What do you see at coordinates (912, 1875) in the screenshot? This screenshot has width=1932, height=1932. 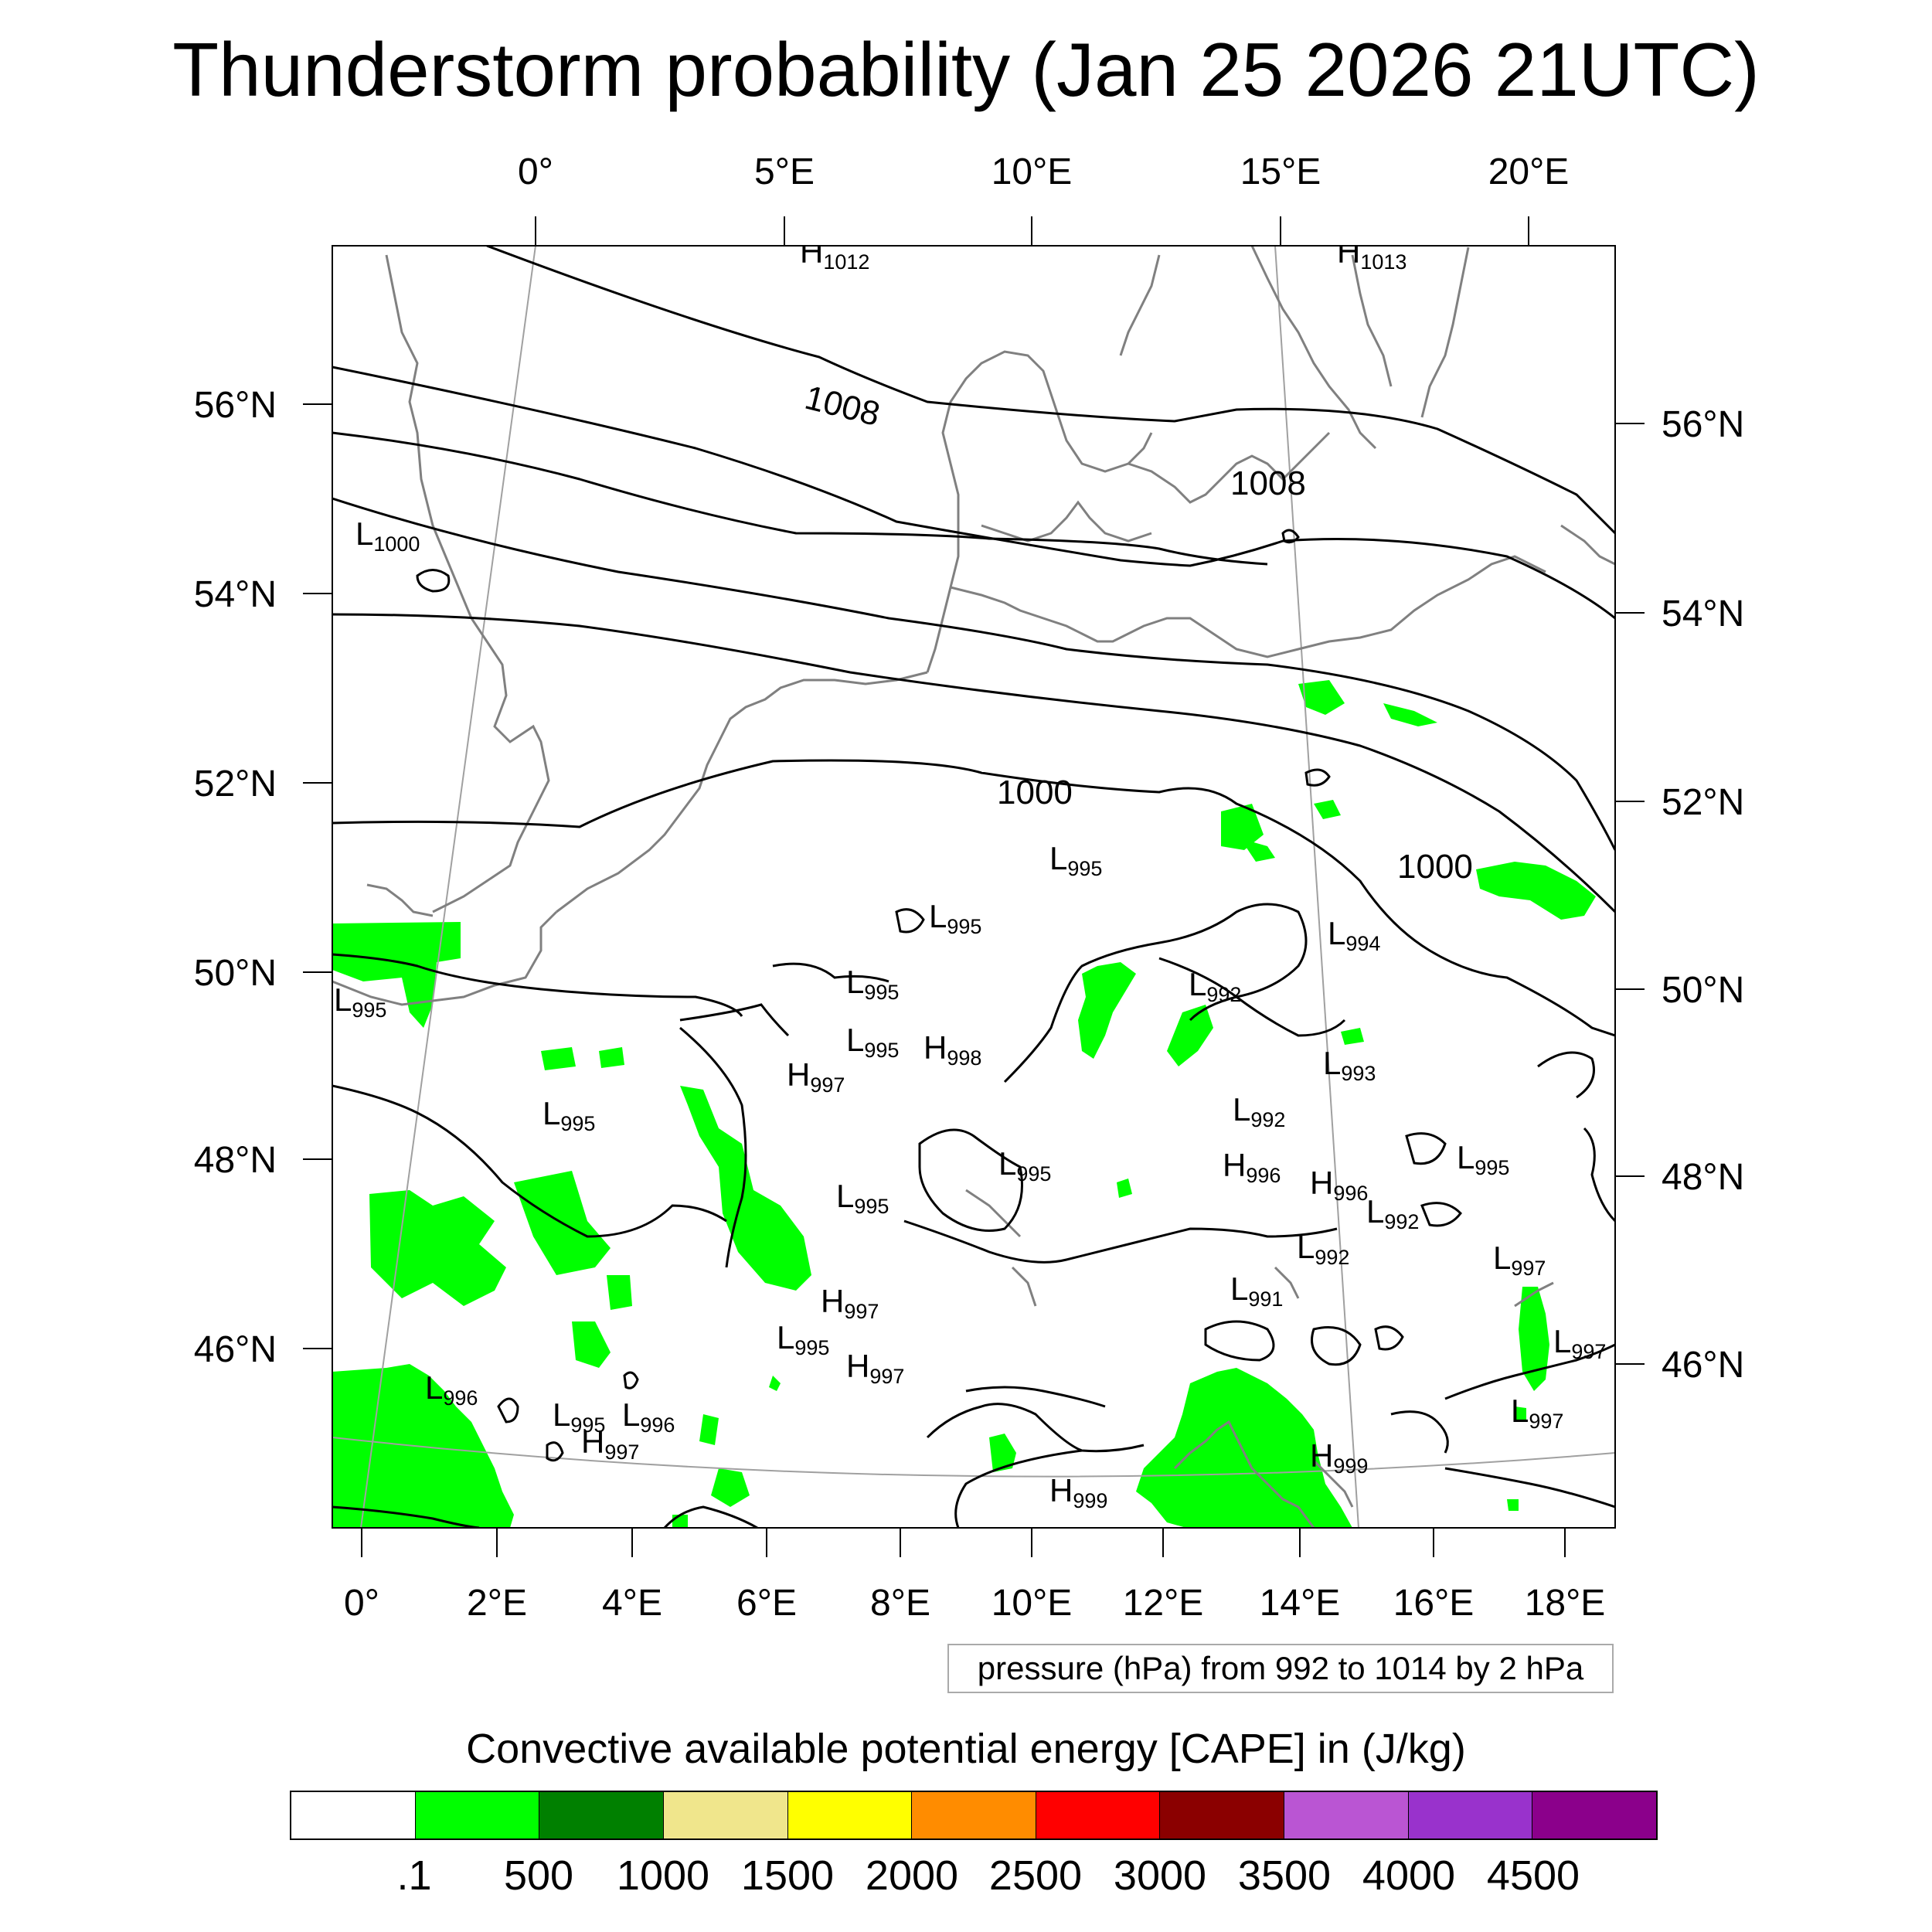 I see `colorbar-label: 2000` at bounding box center [912, 1875].